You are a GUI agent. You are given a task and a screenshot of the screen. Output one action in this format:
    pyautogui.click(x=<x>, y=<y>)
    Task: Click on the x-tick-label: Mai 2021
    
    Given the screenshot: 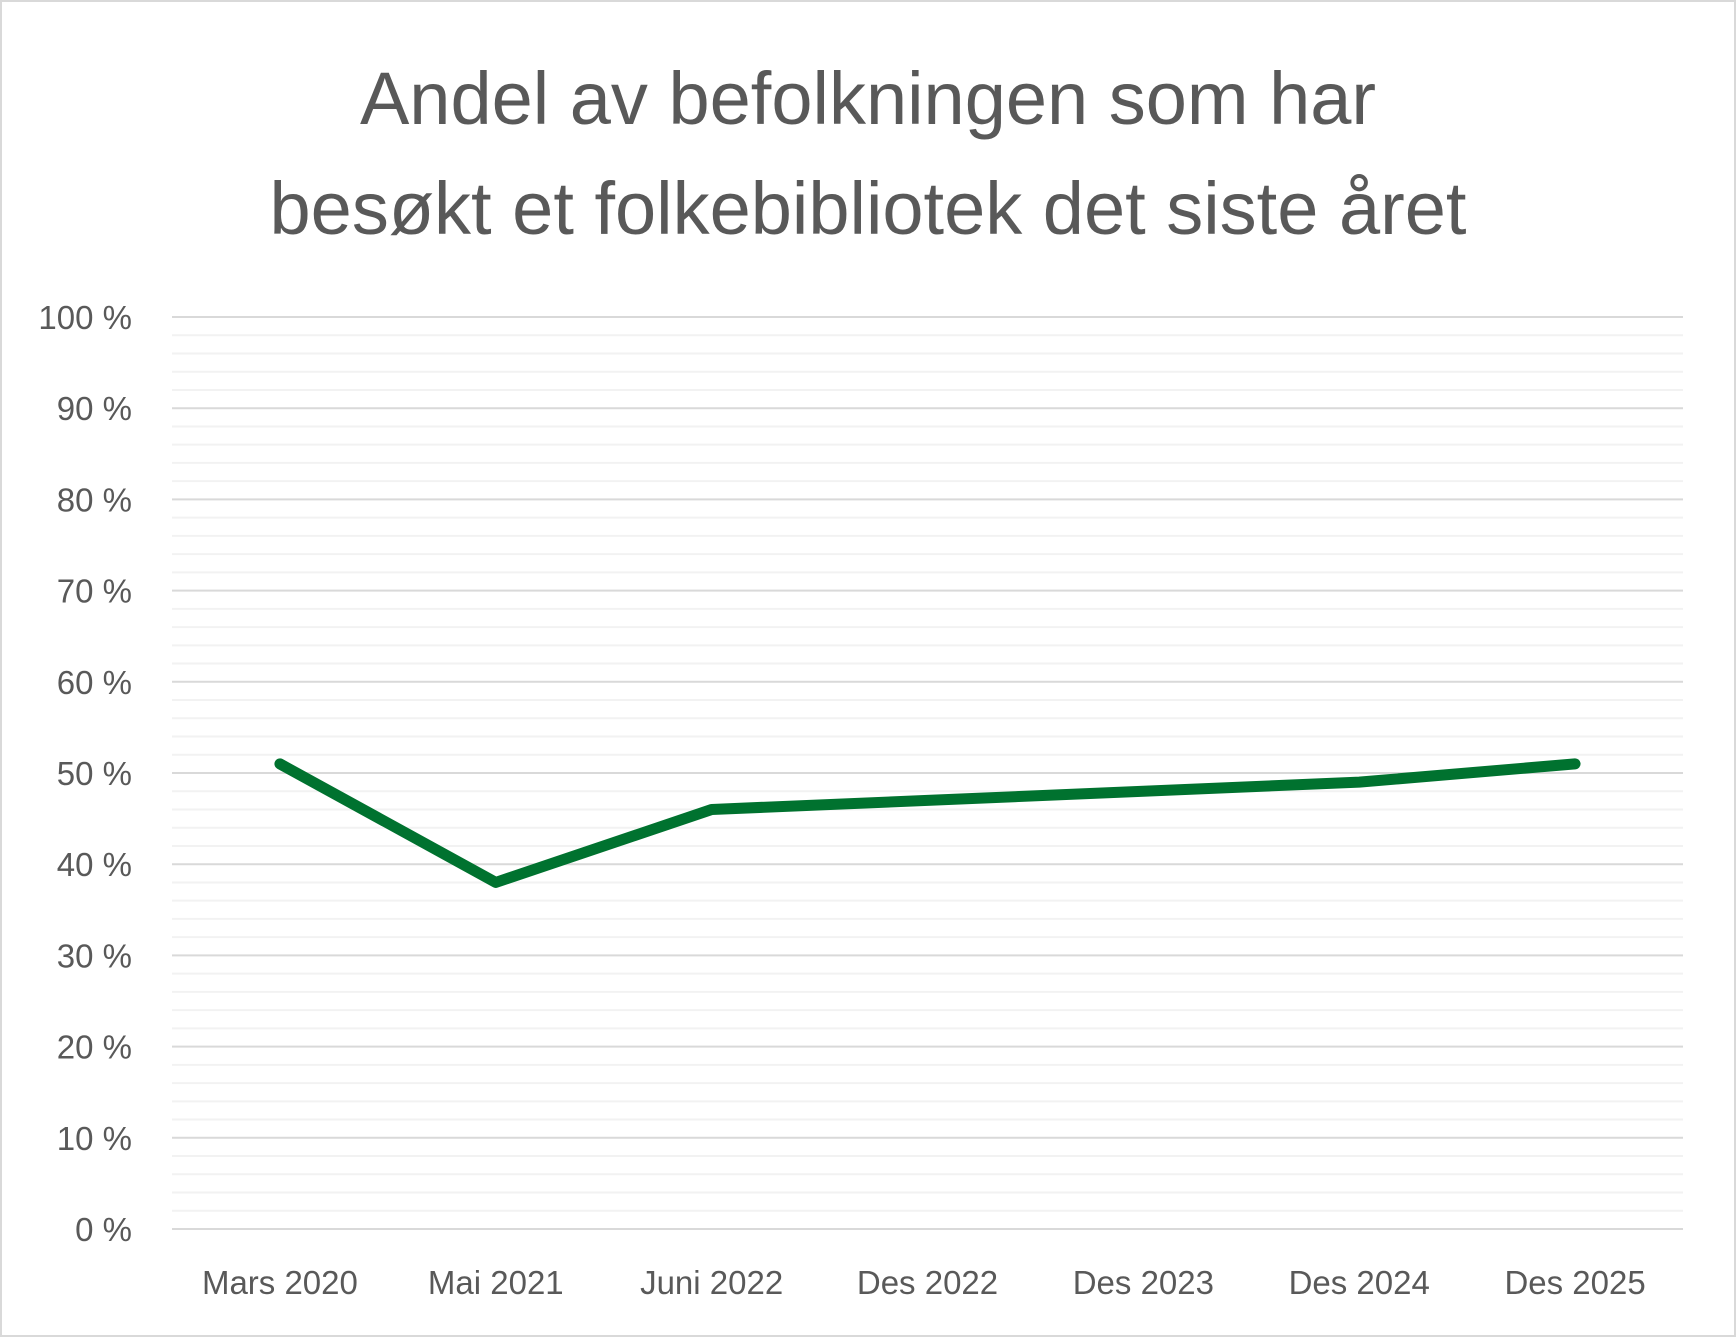 What is the action you would take?
    pyautogui.click(x=496, y=1282)
    